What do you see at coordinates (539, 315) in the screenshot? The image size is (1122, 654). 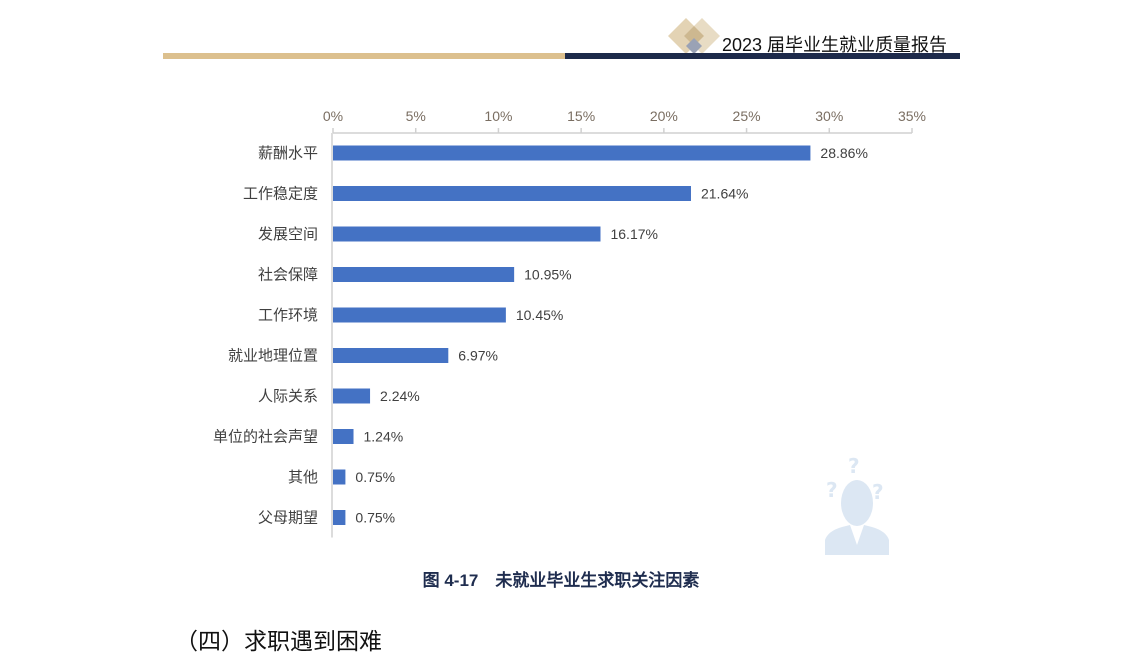 I see `data-label: 10.45%` at bounding box center [539, 315].